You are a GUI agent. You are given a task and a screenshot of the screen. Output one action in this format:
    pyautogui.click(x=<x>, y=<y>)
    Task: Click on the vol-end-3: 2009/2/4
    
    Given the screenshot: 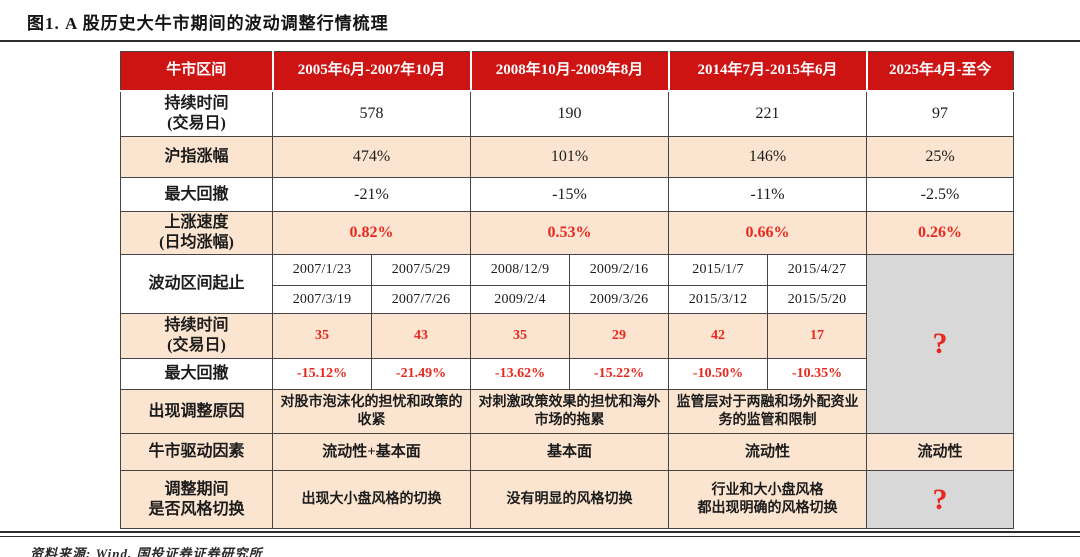 What is the action you would take?
    pyautogui.click(x=520, y=299)
    